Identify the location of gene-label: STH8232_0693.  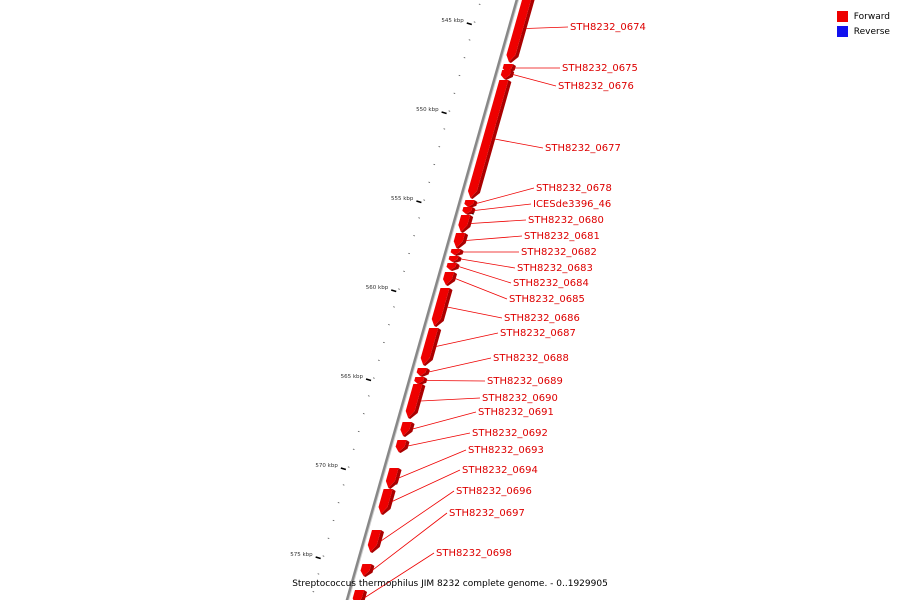
(506, 450).